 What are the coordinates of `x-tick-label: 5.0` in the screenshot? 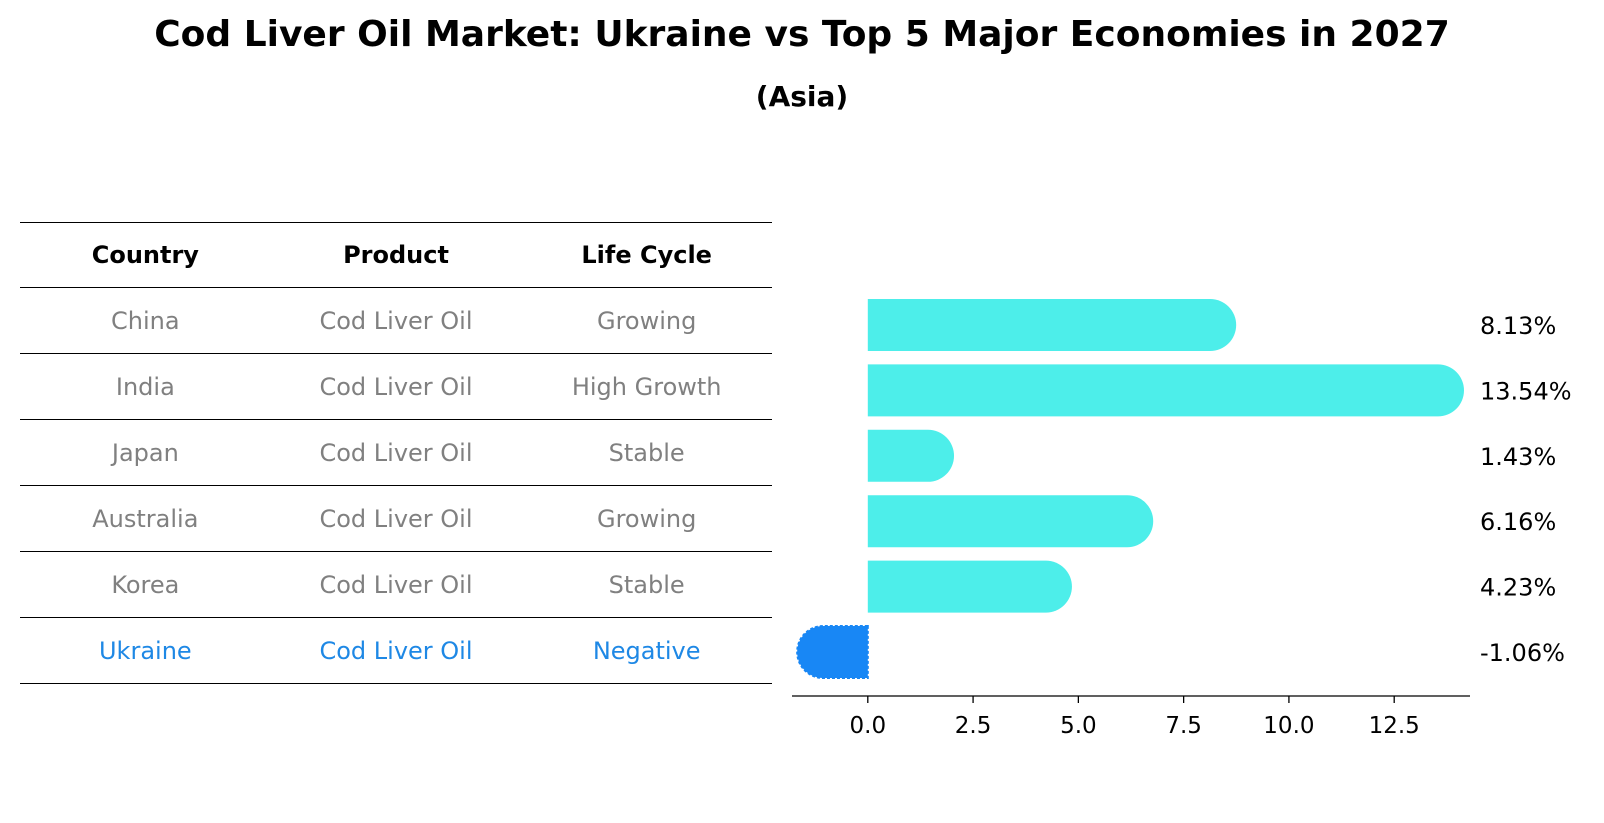 It's located at (1078, 726).